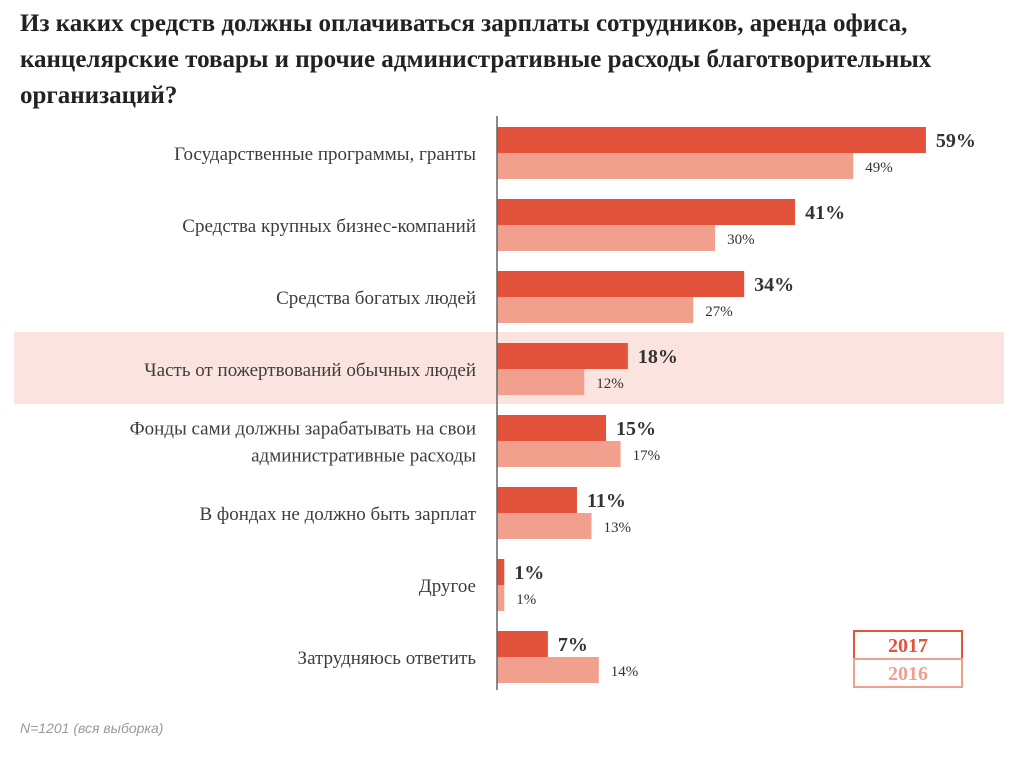 The width and height of the screenshot is (1024, 758). What do you see at coordinates (606, 501) in the screenshot?
I see `value-label-2017: 11%` at bounding box center [606, 501].